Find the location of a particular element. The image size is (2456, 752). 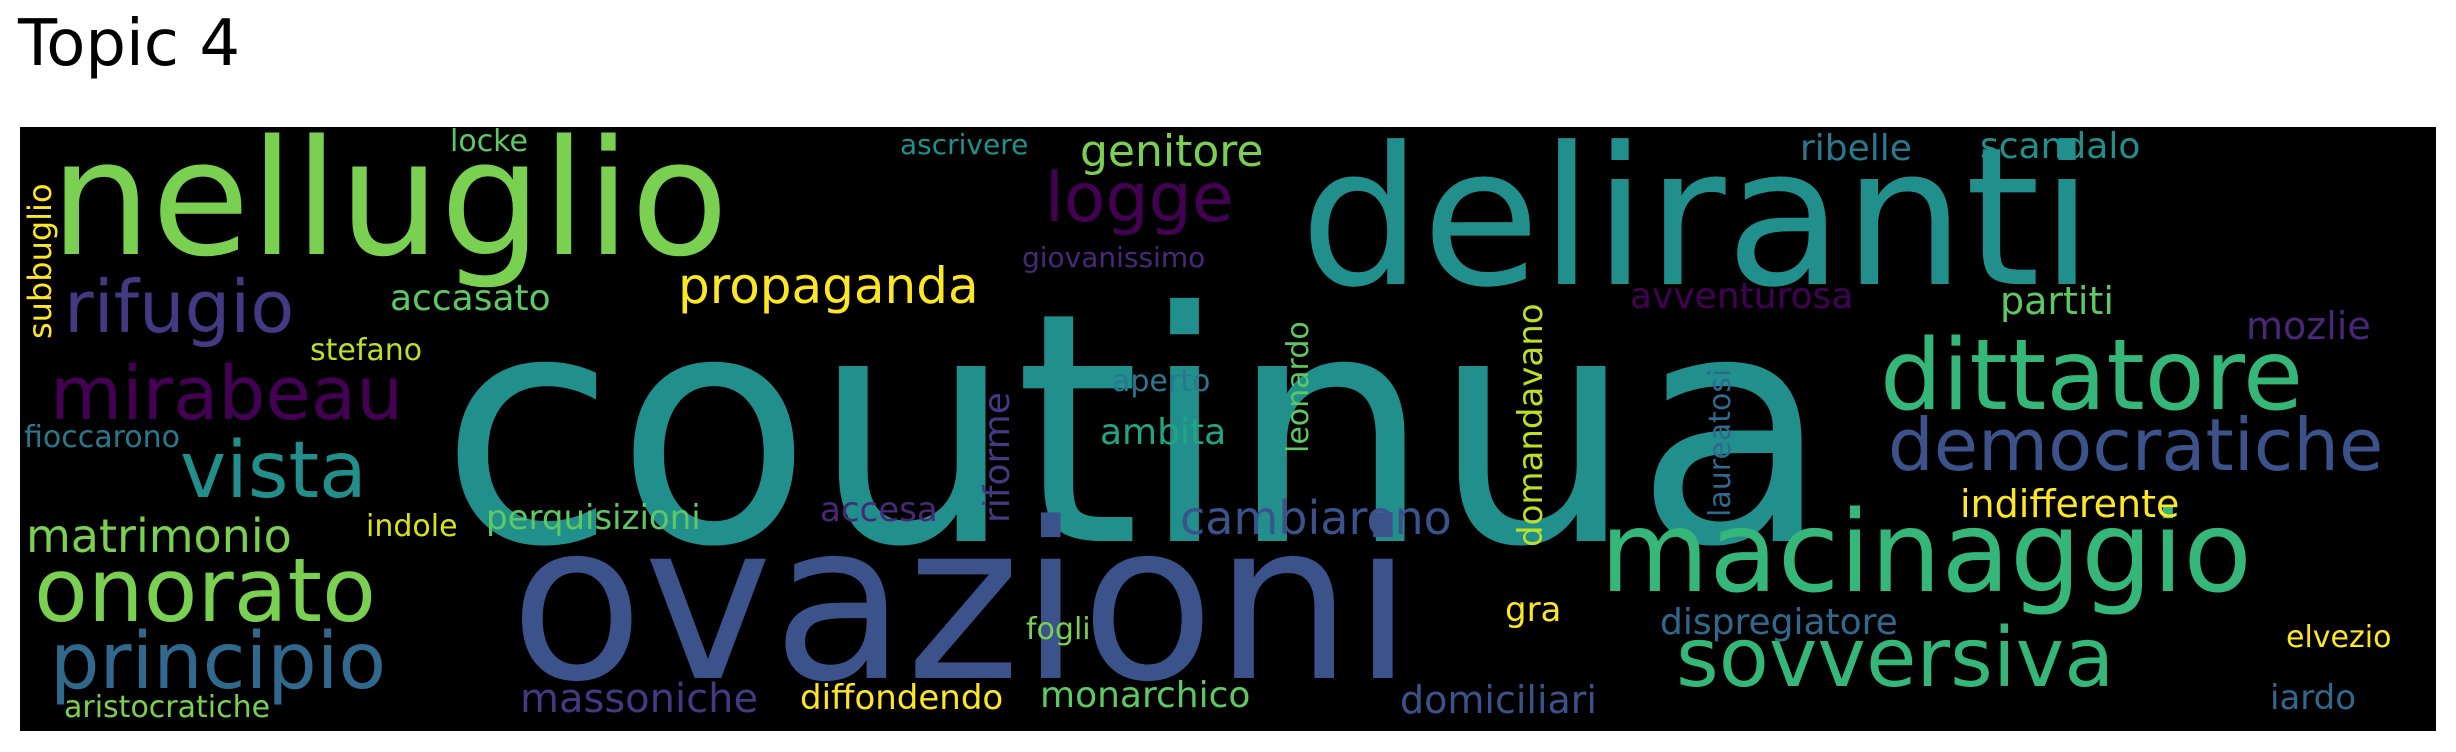

word-principio: principio is located at coordinates (218, 662).